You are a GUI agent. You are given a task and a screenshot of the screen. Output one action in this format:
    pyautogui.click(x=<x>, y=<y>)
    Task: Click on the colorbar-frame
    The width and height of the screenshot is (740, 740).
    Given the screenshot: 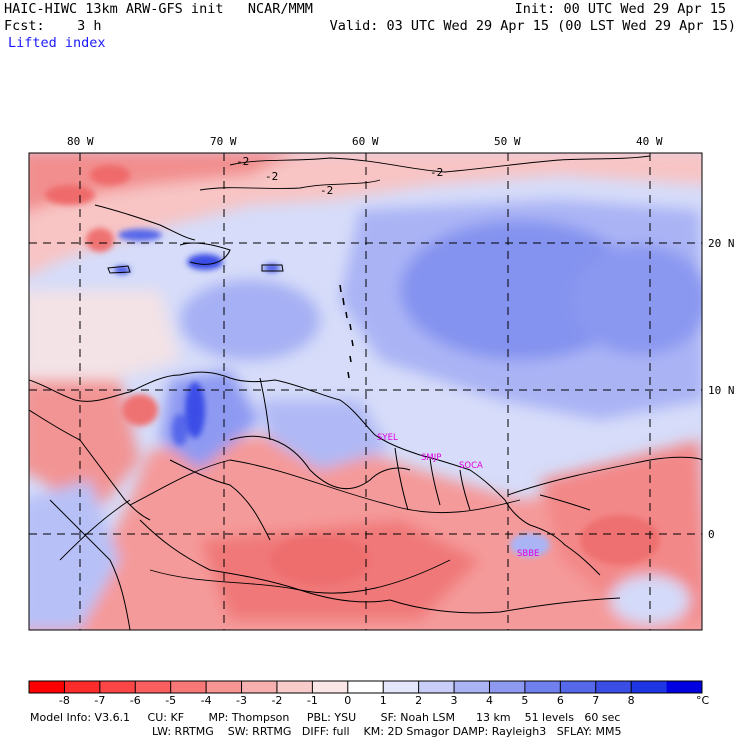 What is the action you would take?
    pyautogui.click(x=365, y=687)
    